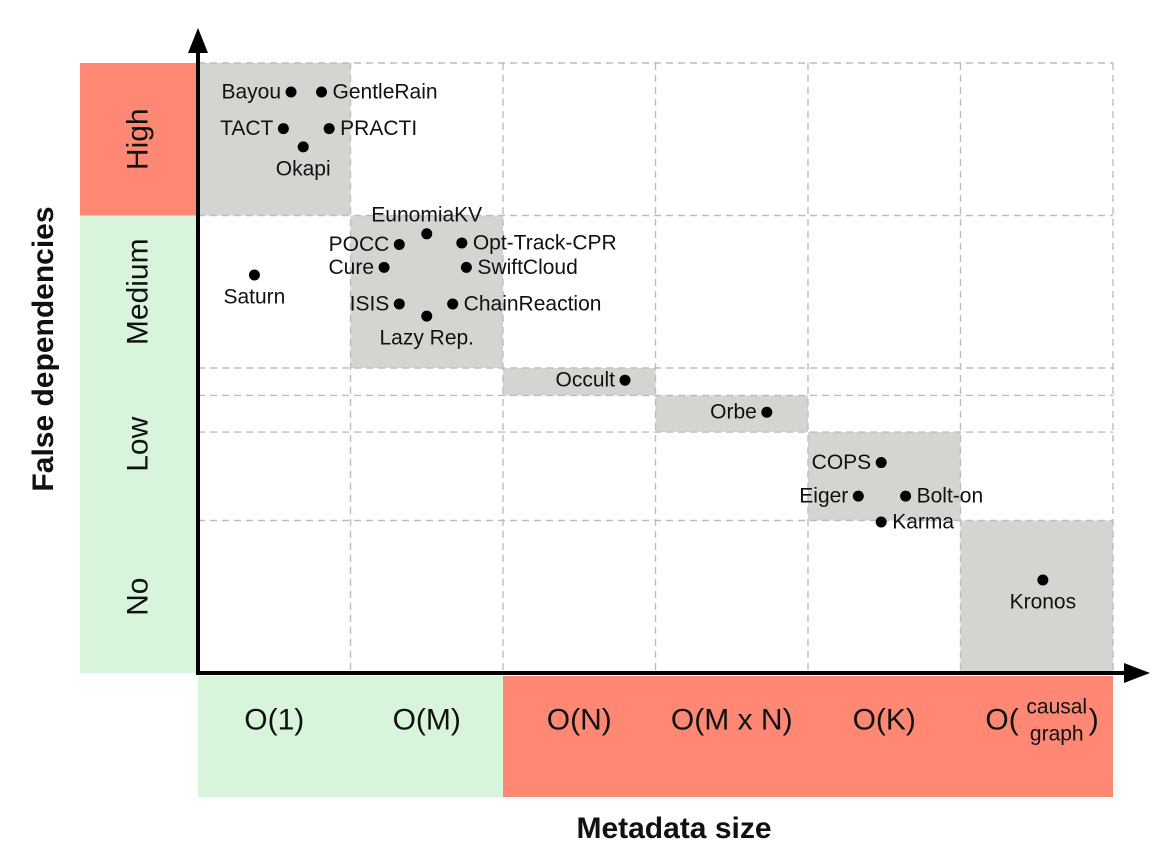  I want to click on point-label: Orbe, so click(733, 412).